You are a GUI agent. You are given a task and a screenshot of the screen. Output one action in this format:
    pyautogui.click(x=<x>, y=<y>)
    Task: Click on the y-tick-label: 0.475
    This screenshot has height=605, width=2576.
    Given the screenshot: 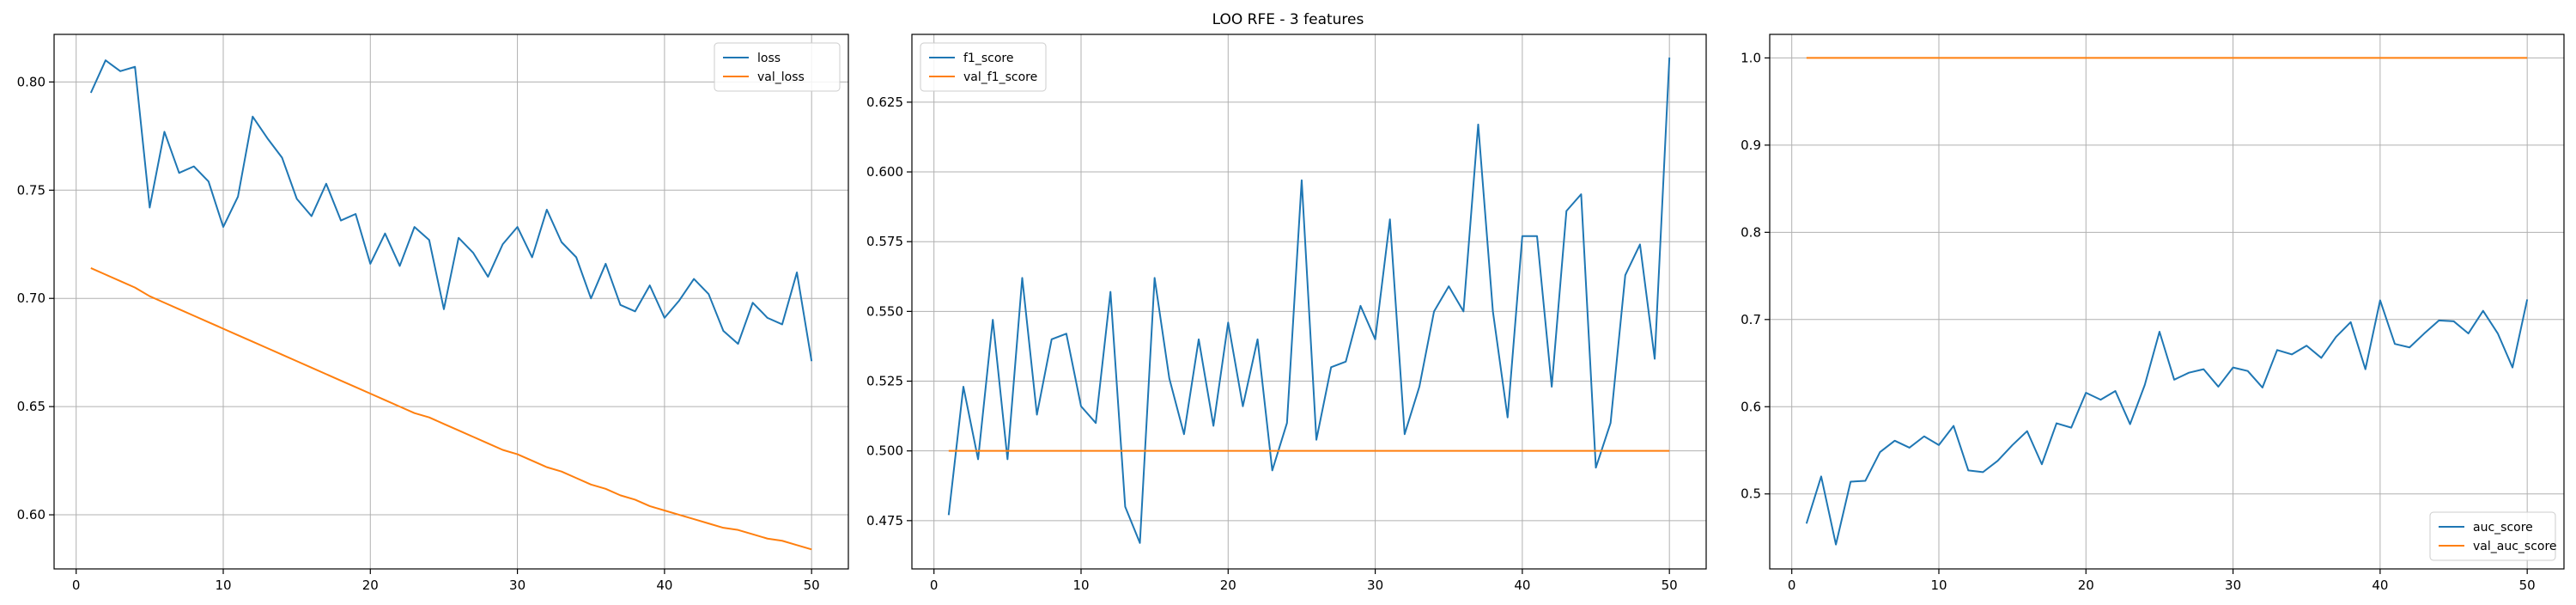 What is the action you would take?
    pyautogui.click(x=885, y=521)
    